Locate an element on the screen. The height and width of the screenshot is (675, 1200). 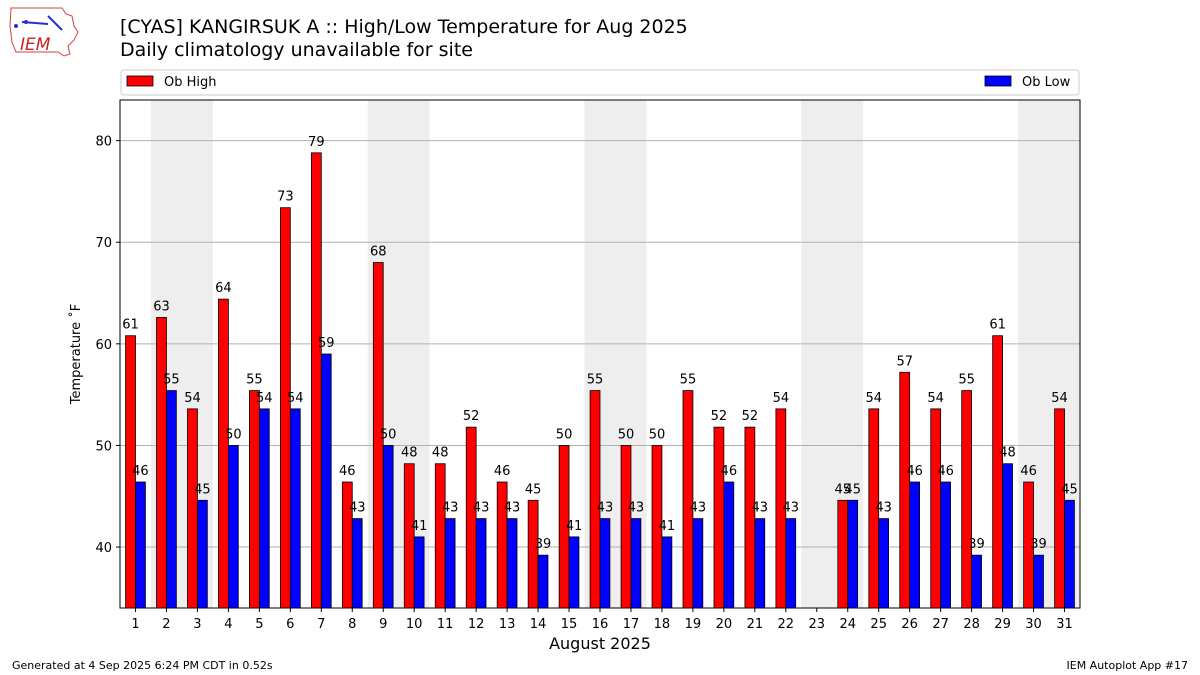
data-label-high: 64 is located at coordinates (223, 288).